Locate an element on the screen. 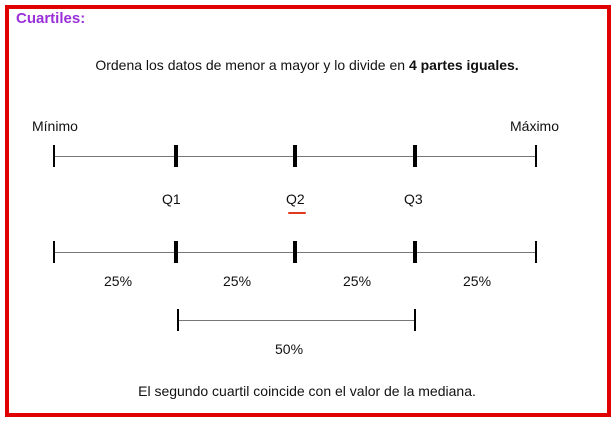 Image resolution: width=614 pixels, height=421 pixels. iqr-line is located at coordinates (296, 320).